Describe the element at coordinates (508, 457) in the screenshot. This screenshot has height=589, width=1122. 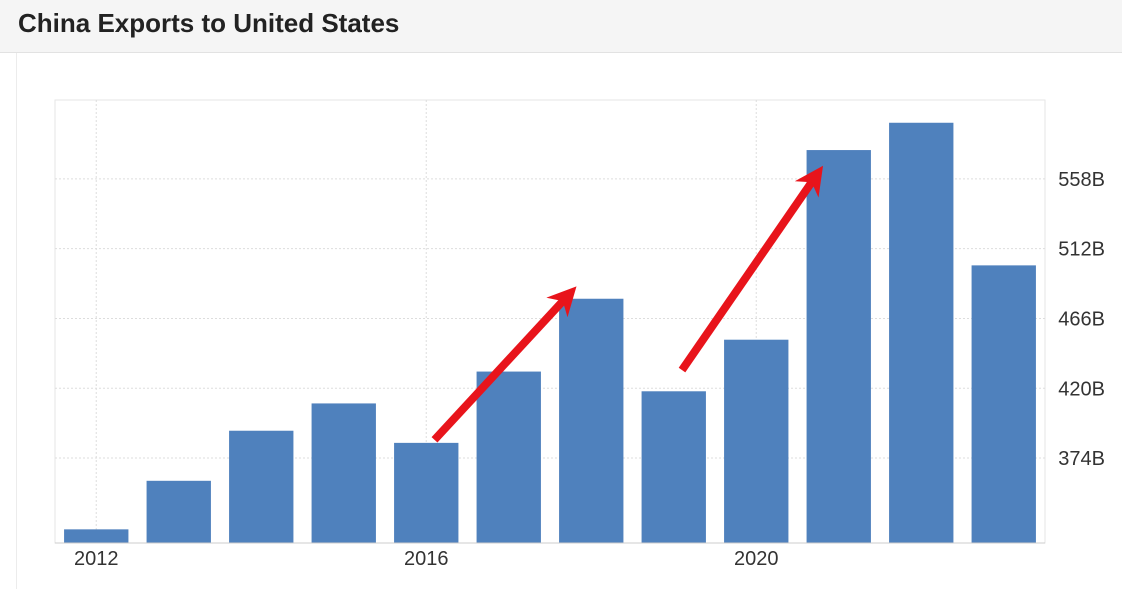
I see `bar-2017` at that location.